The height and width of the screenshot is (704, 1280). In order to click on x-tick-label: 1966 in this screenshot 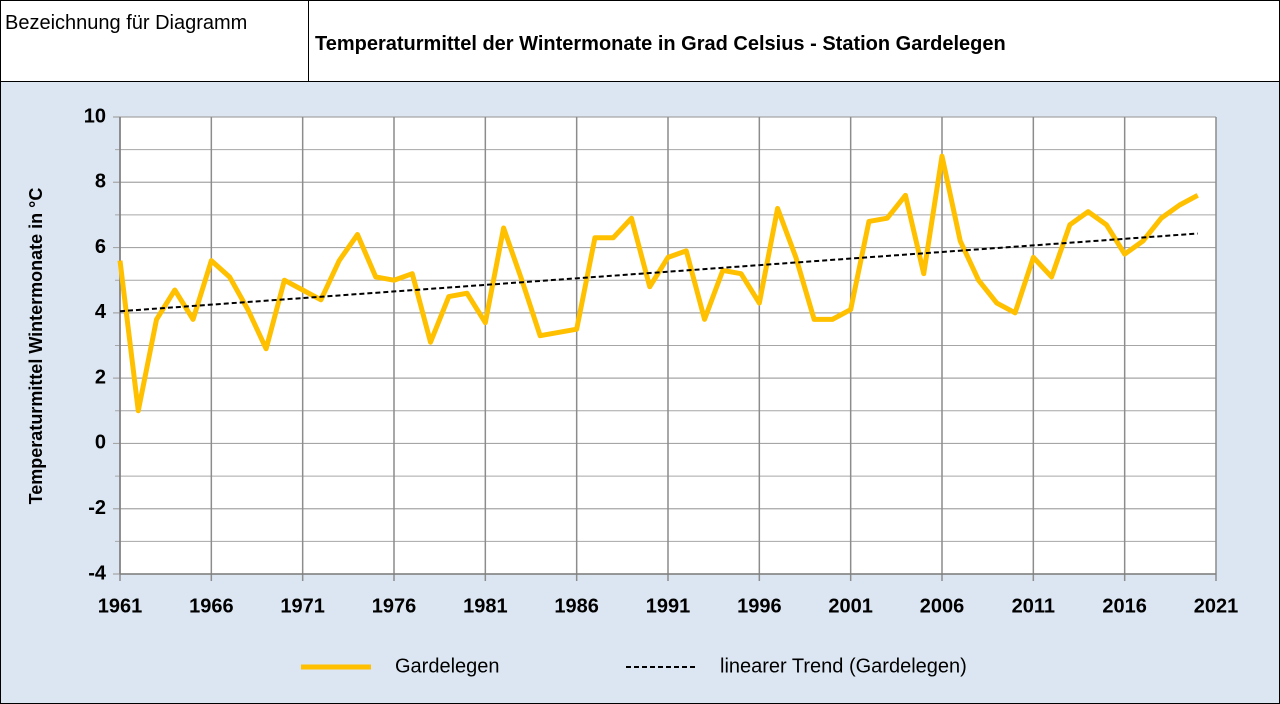, I will do `click(211, 606)`.